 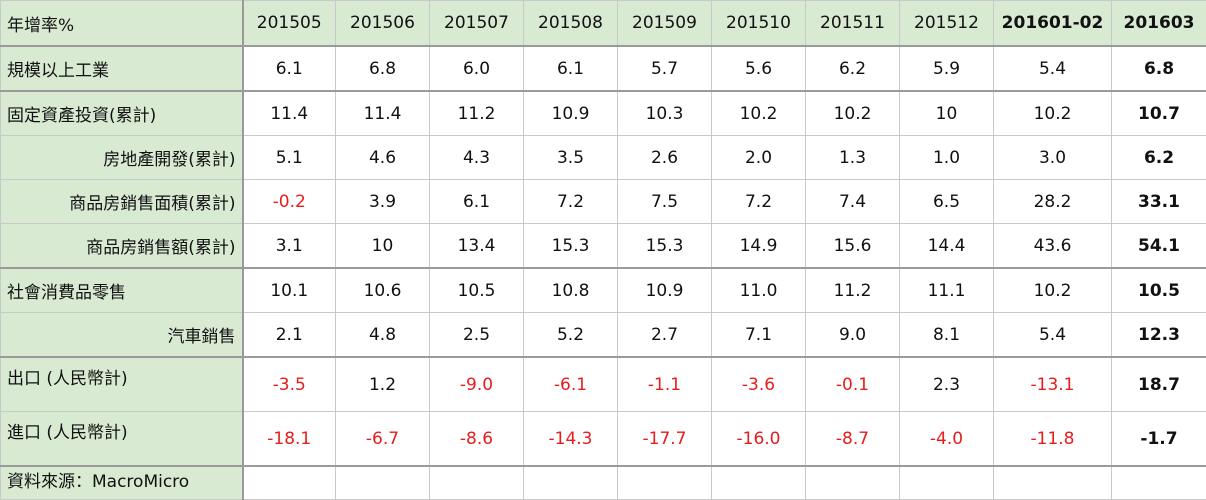 I want to click on value-cell: 6.8, so click(x=383, y=68).